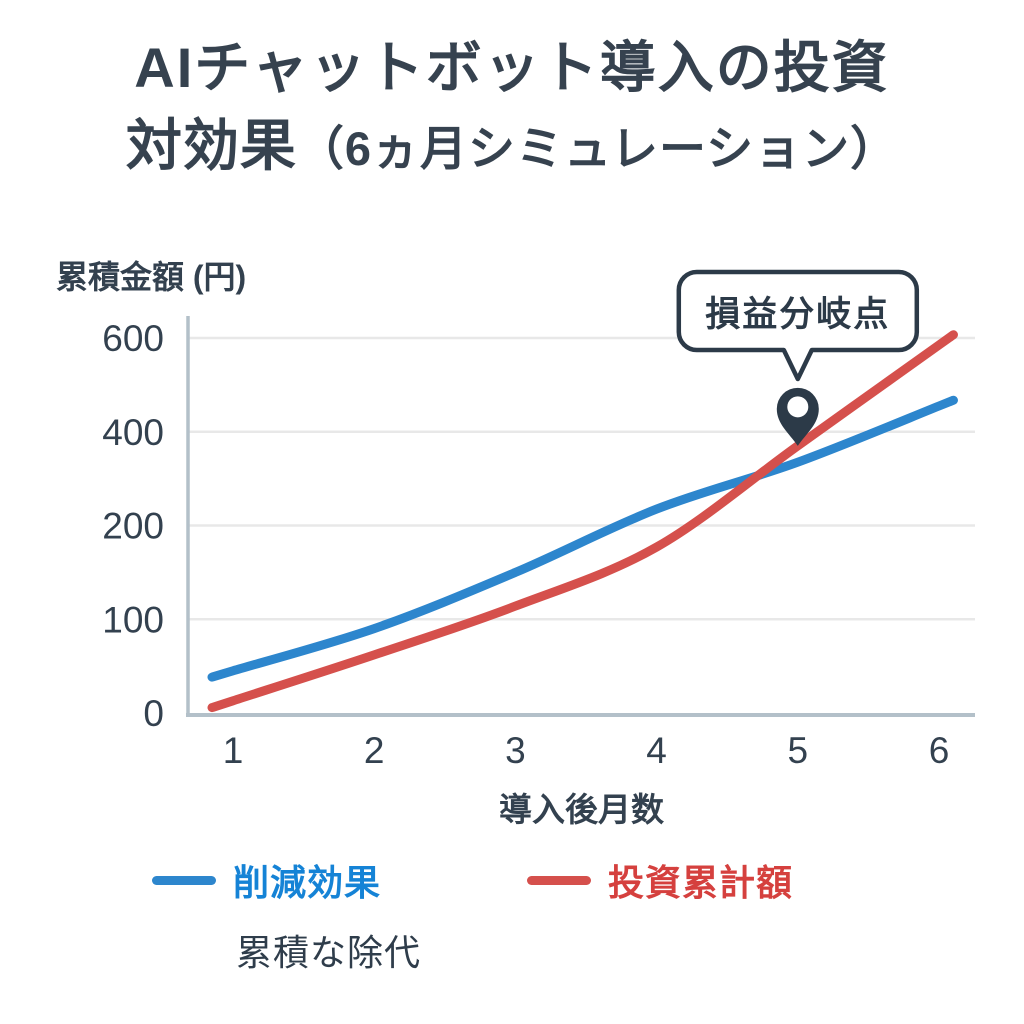 This screenshot has height=1024, width=1024. I want to click on x-tick-label: 5, so click(798, 750).